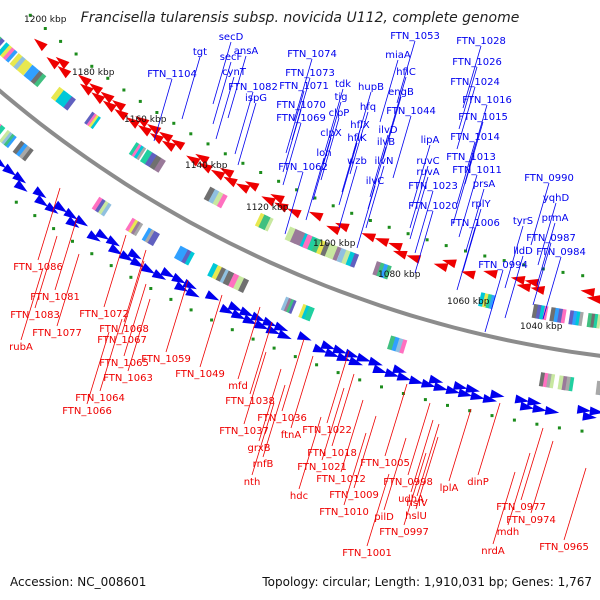 This screenshot has width=600, height=600. I want to click on kbp-mark-label: 1180 kbp, so click(93, 73).